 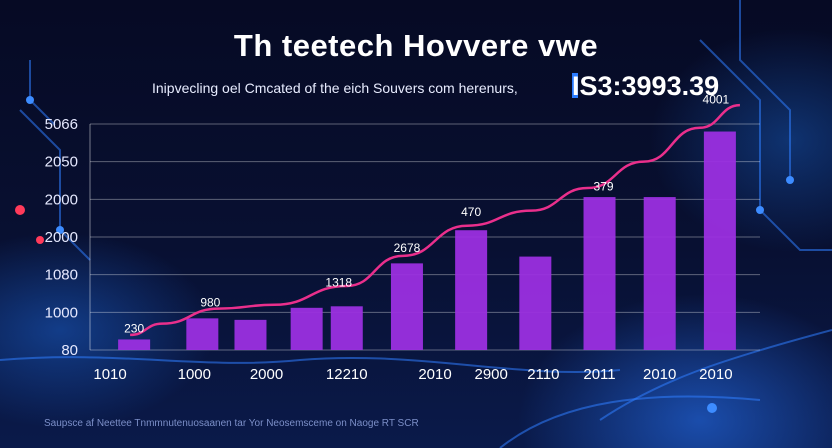 What do you see at coordinates (266, 374) in the screenshot?
I see `x-tick-label: 2000` at bounding box center [266, 374].